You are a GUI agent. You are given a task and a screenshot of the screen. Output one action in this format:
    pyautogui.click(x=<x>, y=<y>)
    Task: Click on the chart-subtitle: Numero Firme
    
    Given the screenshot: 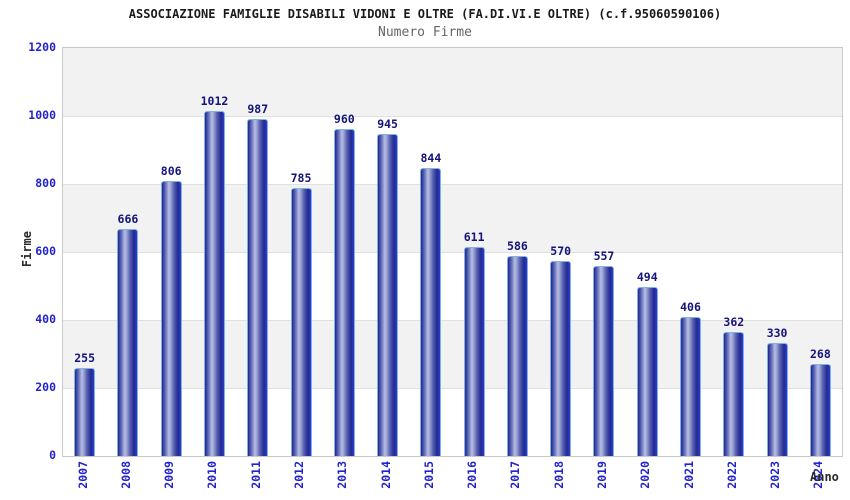 What is the action you would take?
    pyautogui.click(x=425, y=32)
    